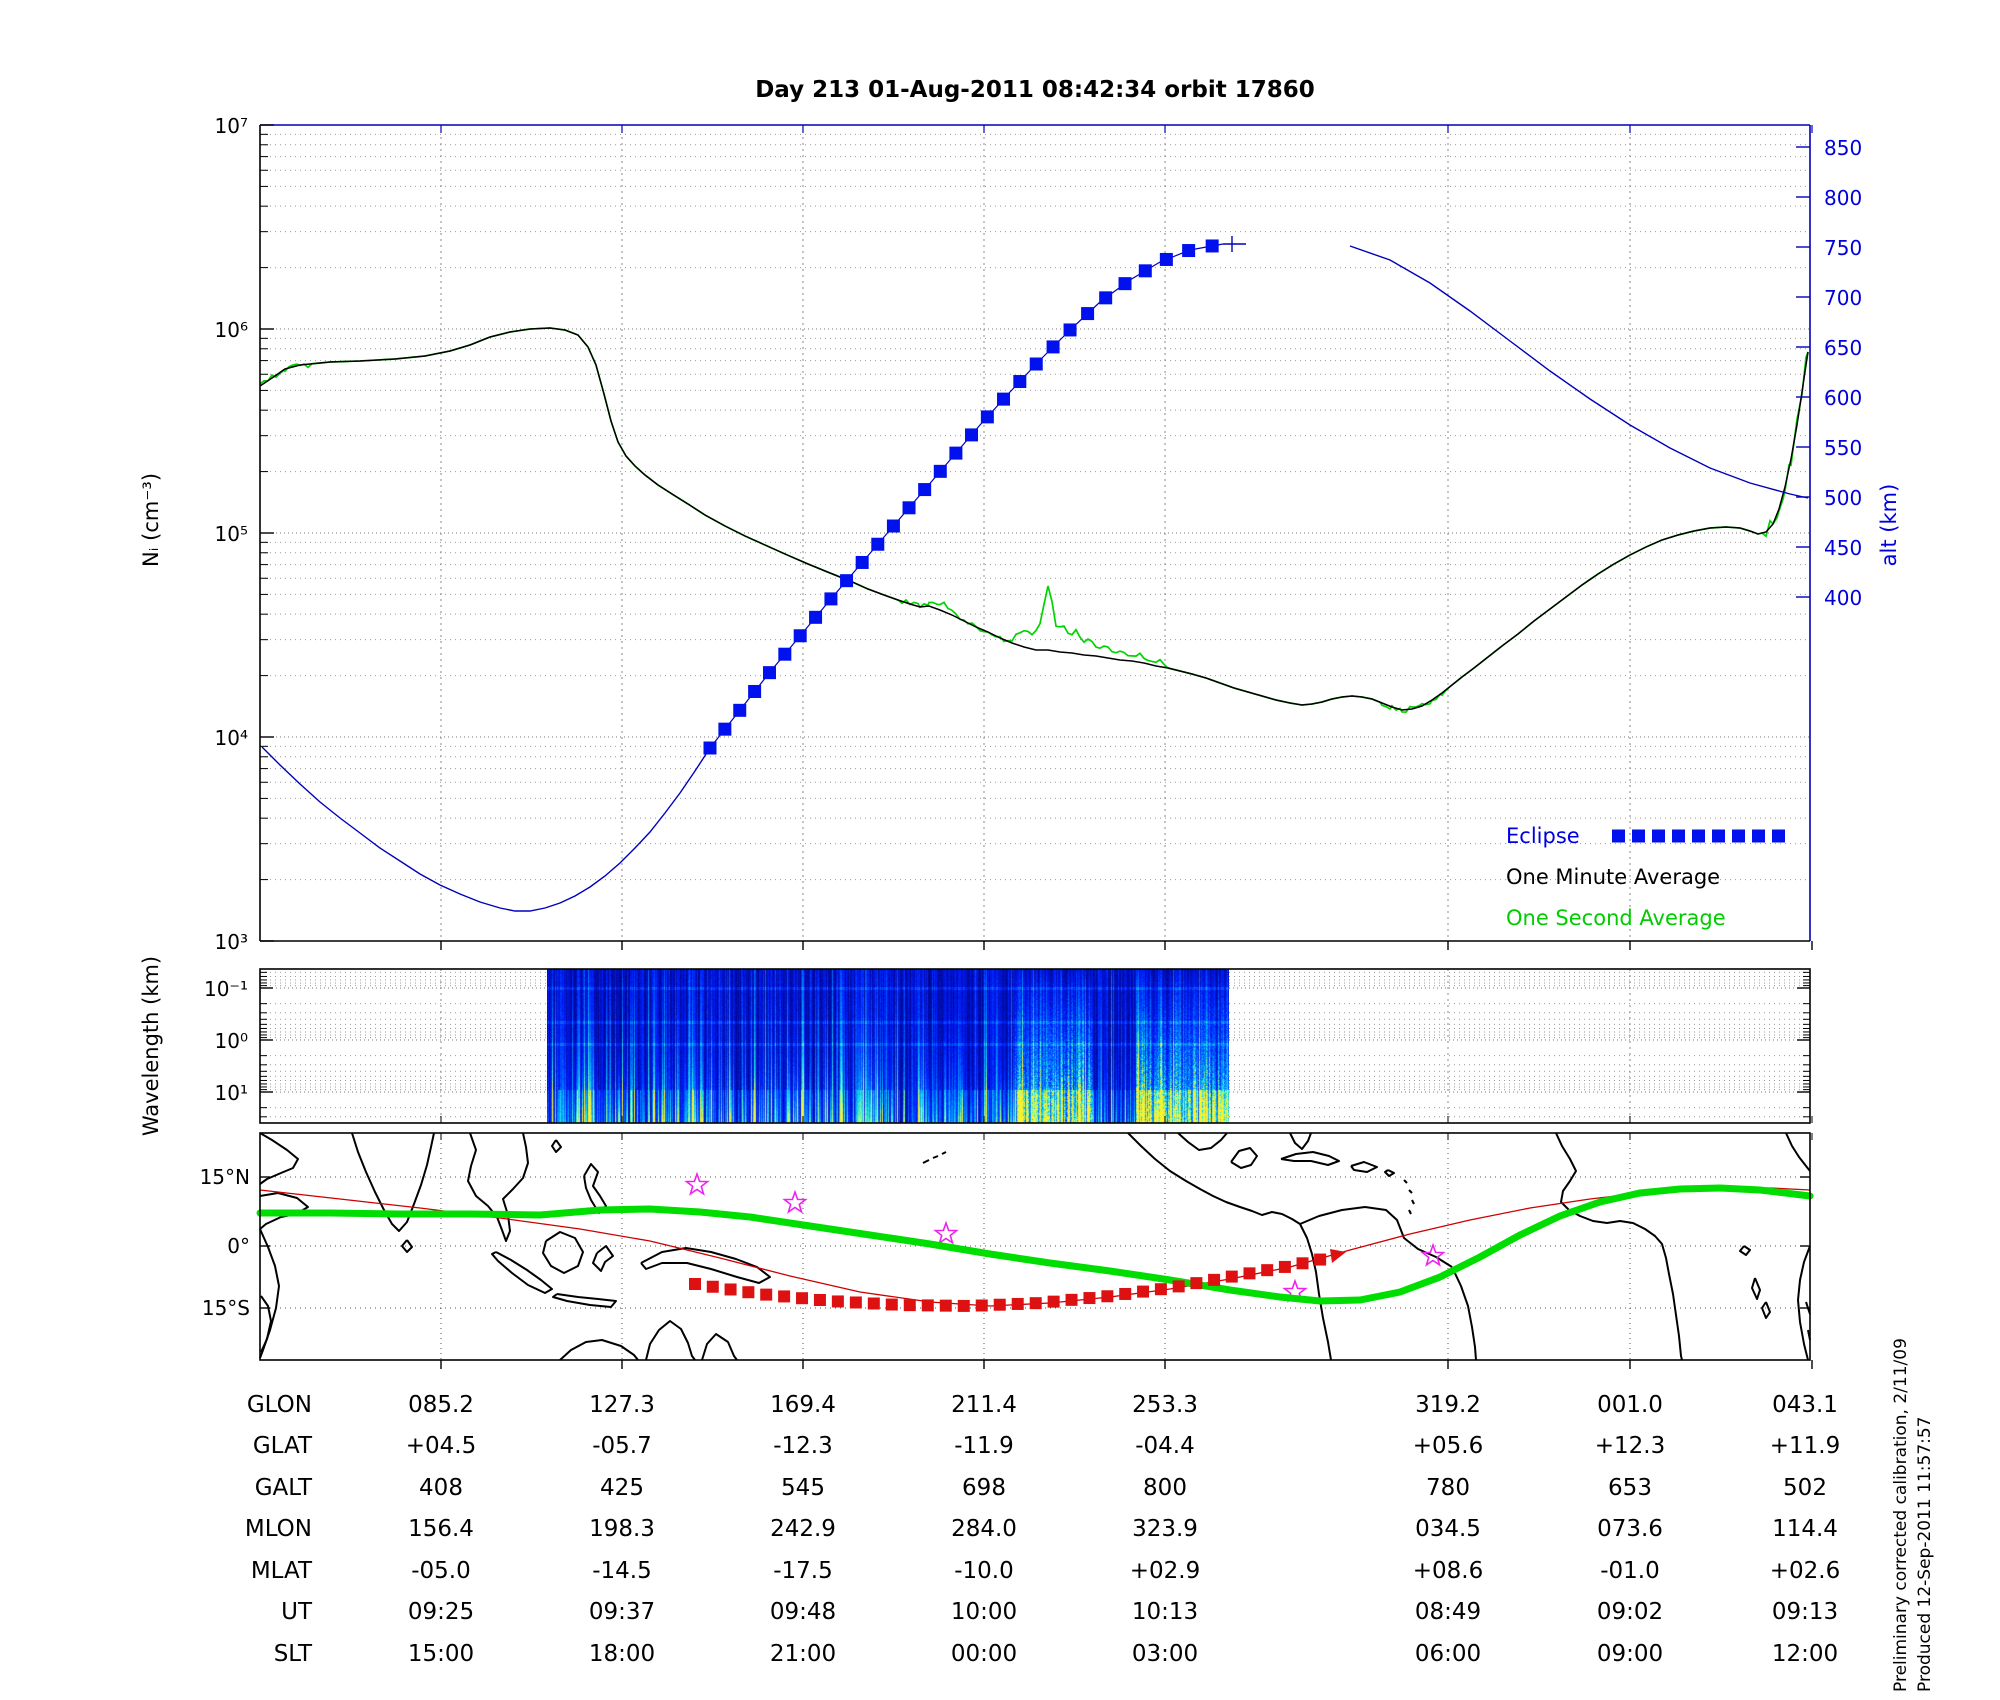 The width and height of the screenshot is (2000, 1700). Describe the element at coordinates (1035, 1247) in the screenshot. I see `magnetic-equator-line` at that location.